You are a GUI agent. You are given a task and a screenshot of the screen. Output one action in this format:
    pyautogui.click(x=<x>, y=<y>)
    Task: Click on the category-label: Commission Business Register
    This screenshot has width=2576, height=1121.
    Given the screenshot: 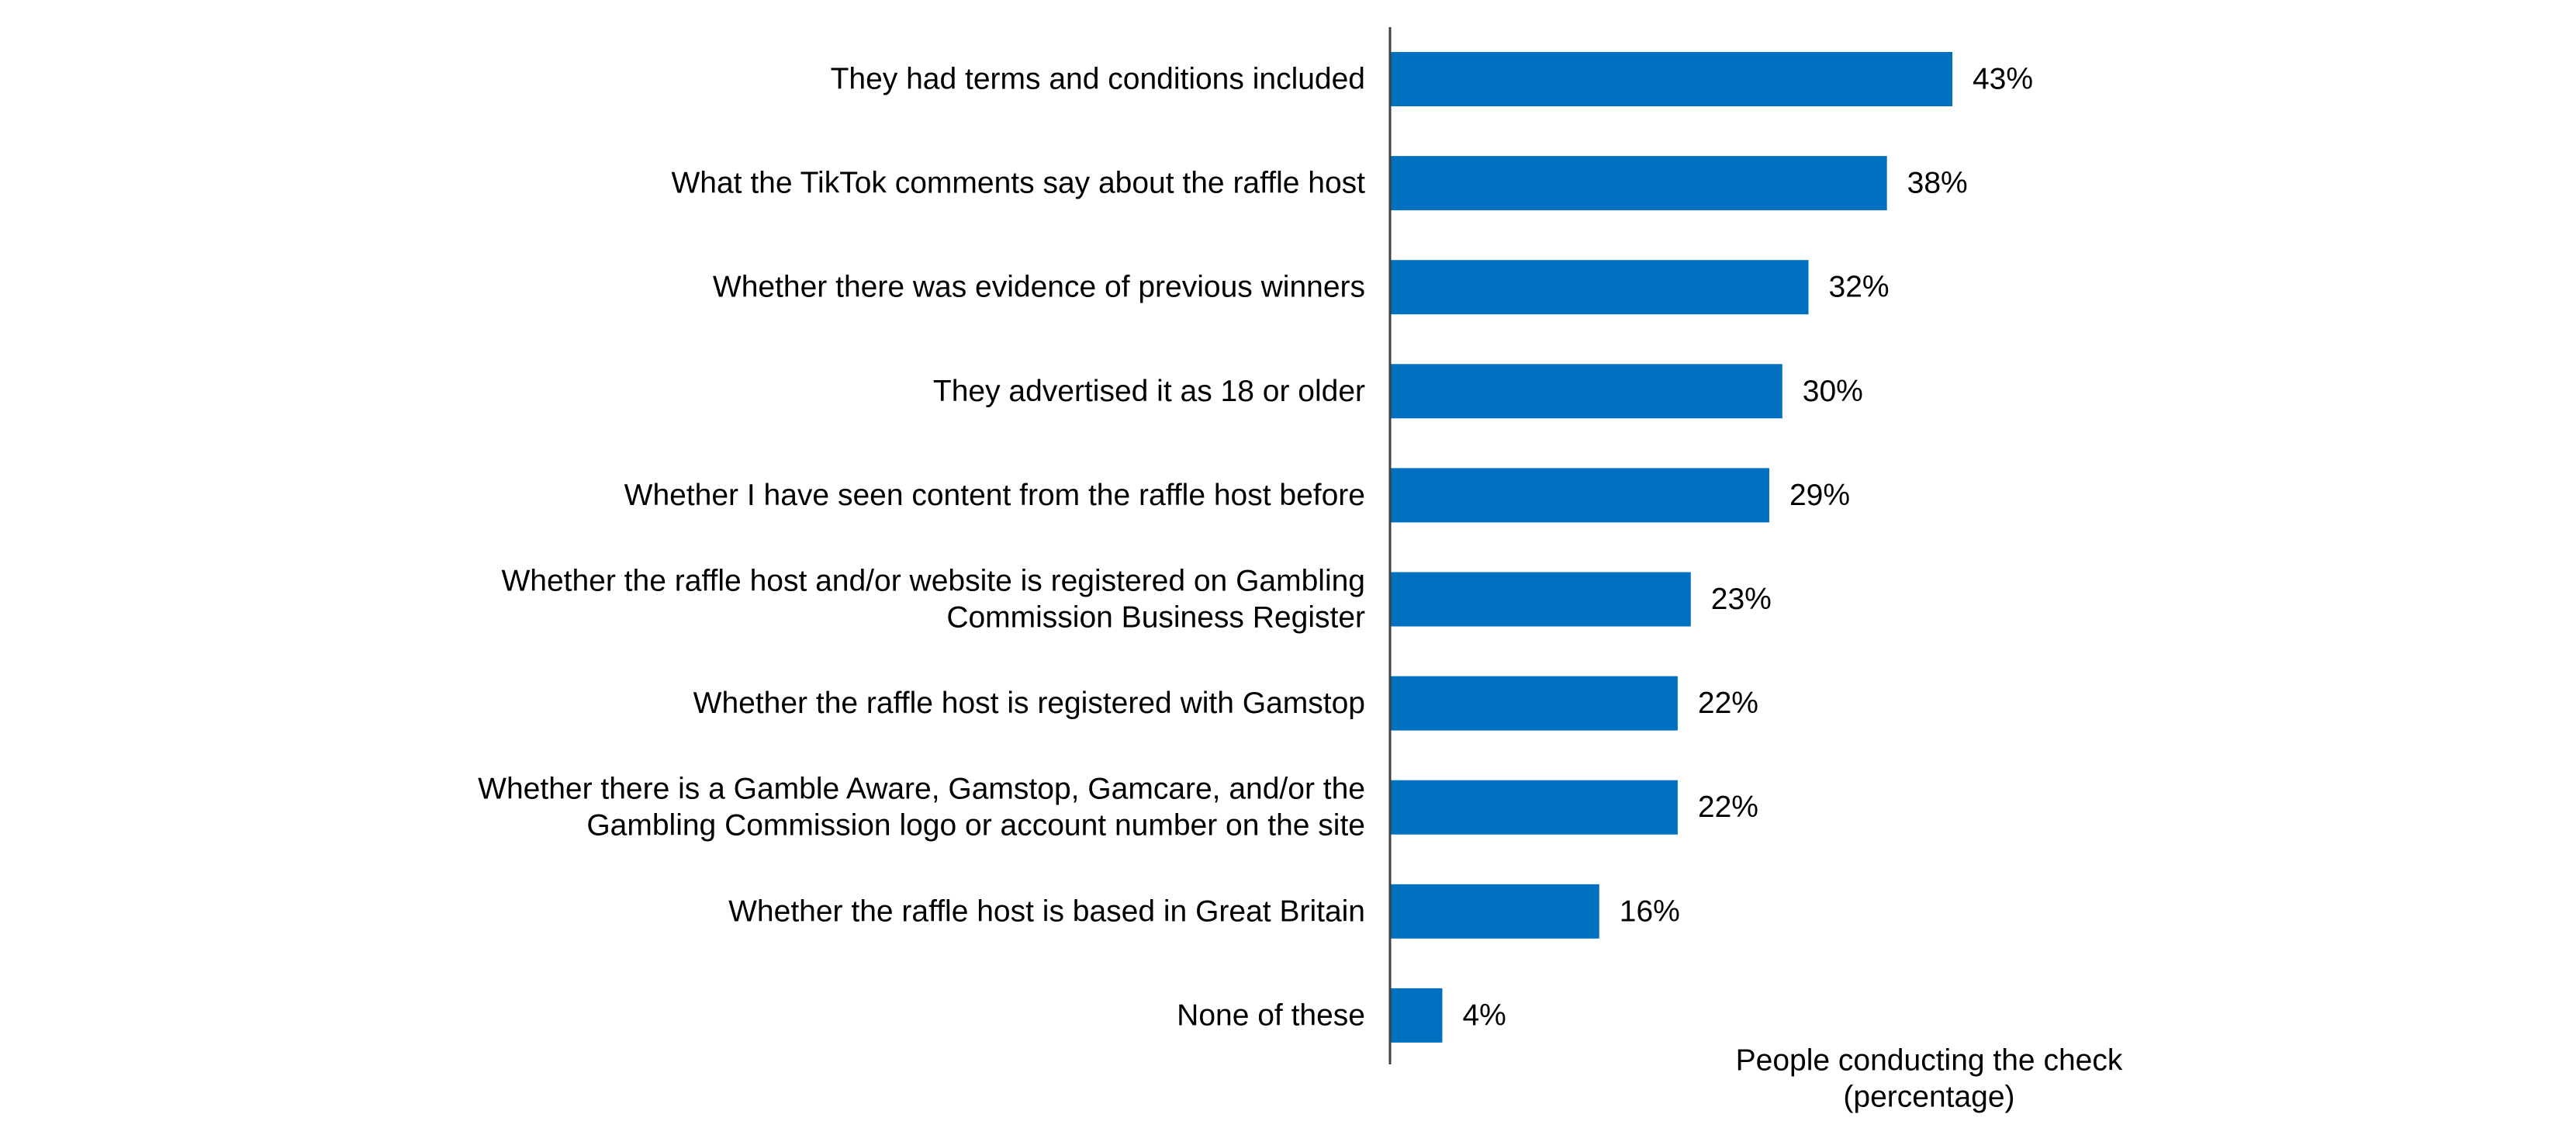 What is the action you would take?
    pyautogui.click(x=1155, y=618)
    